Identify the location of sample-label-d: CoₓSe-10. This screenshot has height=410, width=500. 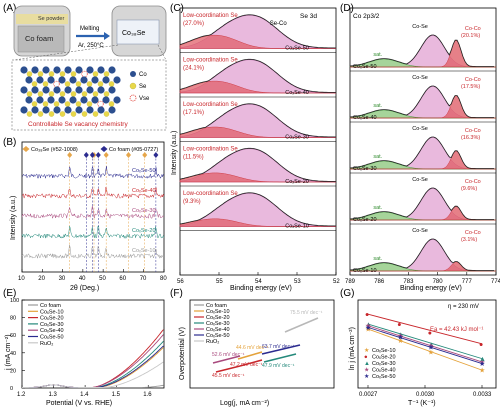
(365, 271).